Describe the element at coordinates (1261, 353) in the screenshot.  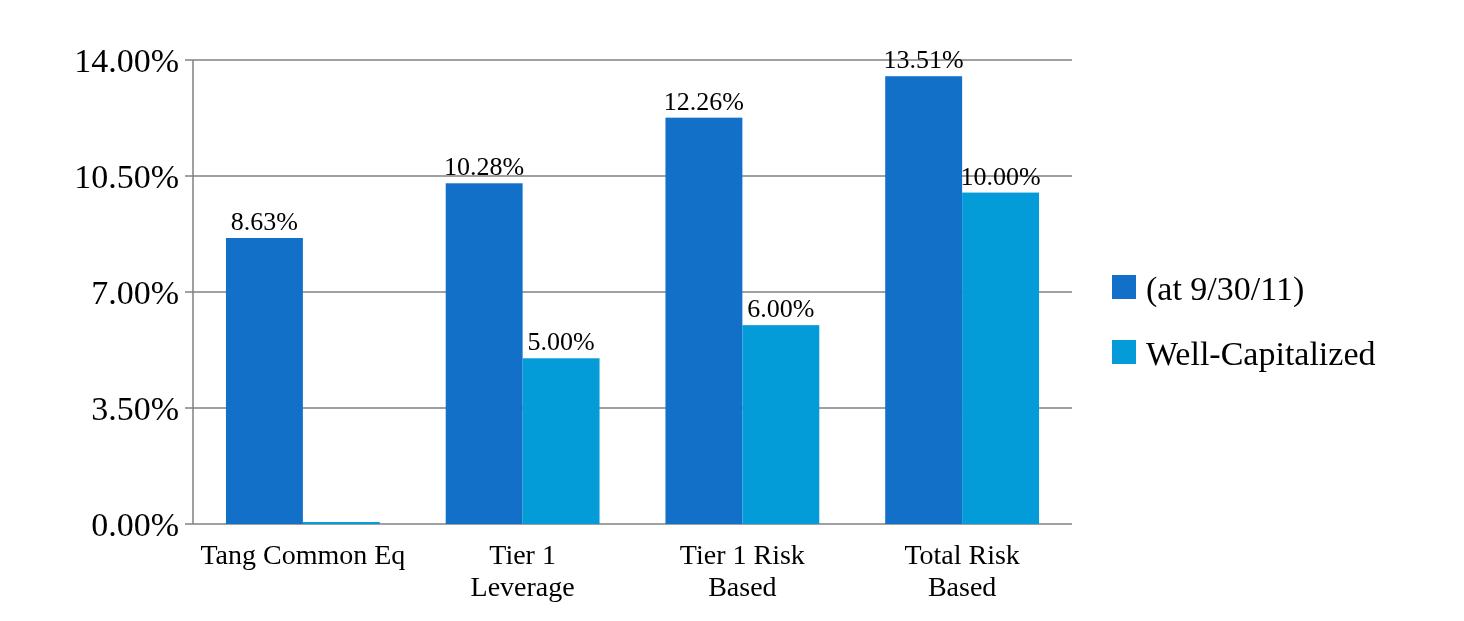
I see `legend-label: Well-Capitalized` at that location.